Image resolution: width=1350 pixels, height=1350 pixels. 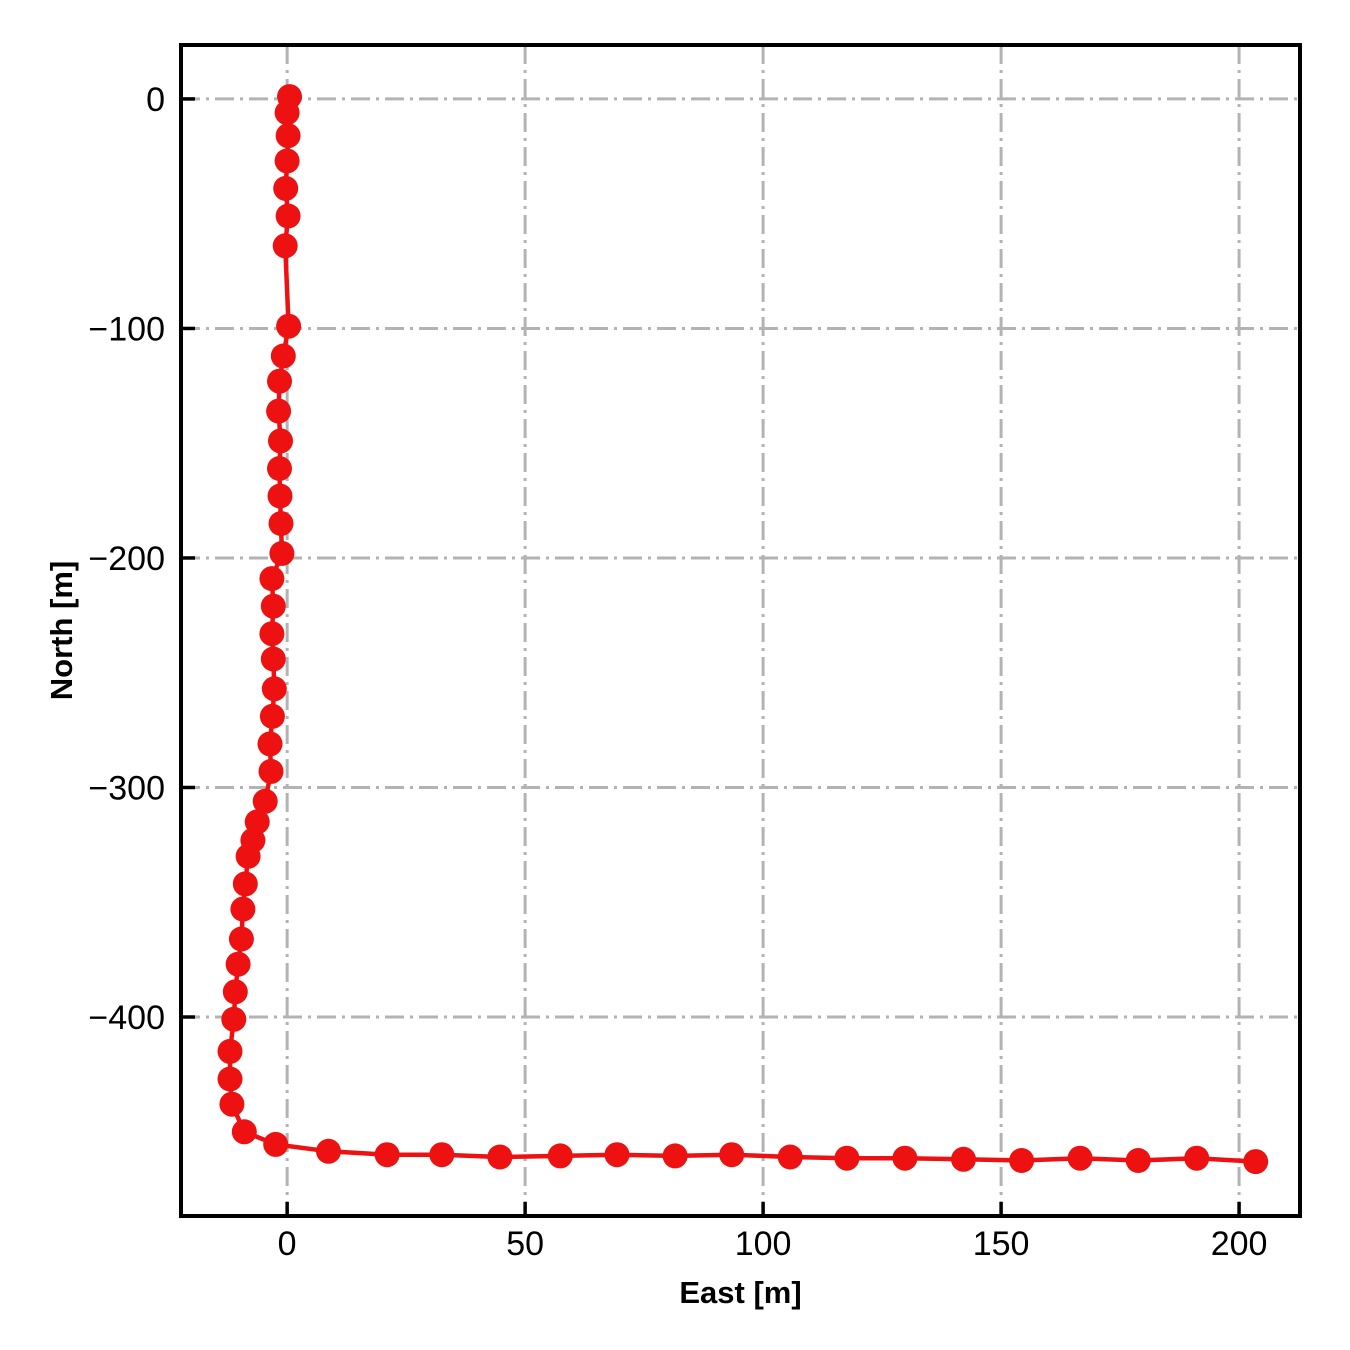 I want to click on y-axis-tick-label: −100, so click(x=126, y=329).